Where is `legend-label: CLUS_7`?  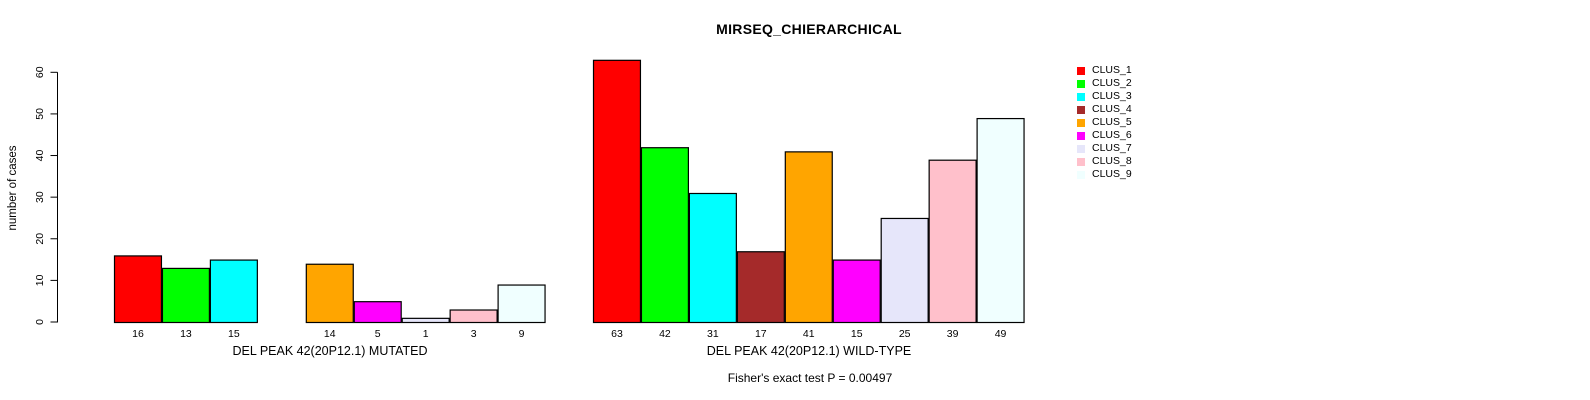
legend-label: CLUS_7 is located at coordinates (1112, 148).